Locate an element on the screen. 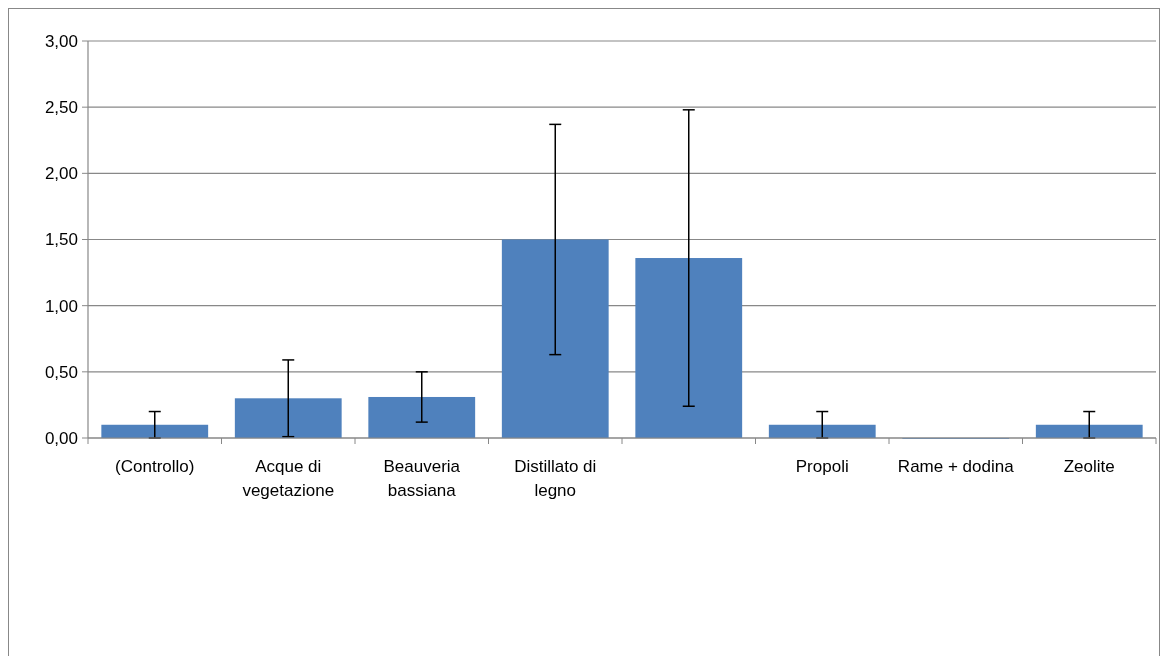 The width and height of the screenshot is (1160, 656). y-tick-label: 1,50 is located at coordinates (61, 240).